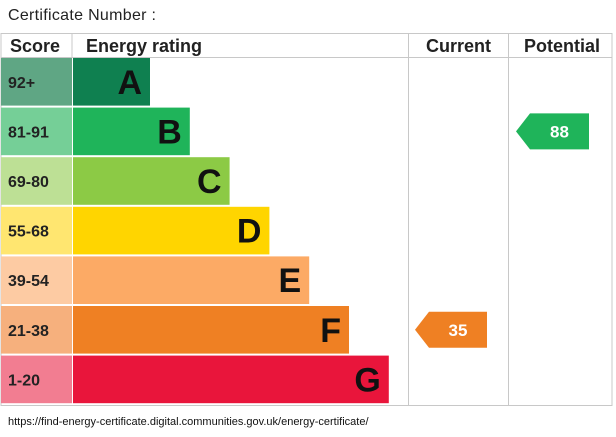 The height and width of the screenshot is (437, 616). Describe the element at coordinates (82, 15) in the screenshot. I see `certificate-number-label: Certificate Number :` at that location.